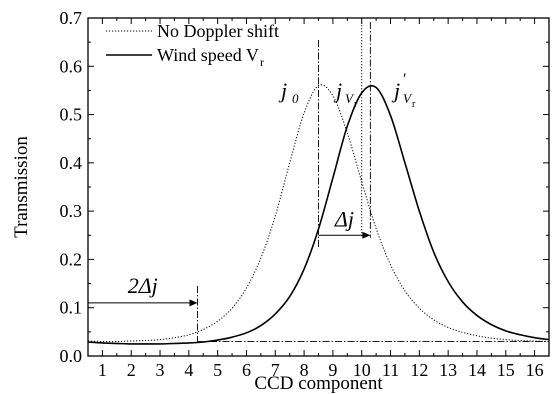 The image size is (555, 394). Describe the element at coordinates (304, 370) in the screenshot. I see `x-tick-label: 8` at that location.